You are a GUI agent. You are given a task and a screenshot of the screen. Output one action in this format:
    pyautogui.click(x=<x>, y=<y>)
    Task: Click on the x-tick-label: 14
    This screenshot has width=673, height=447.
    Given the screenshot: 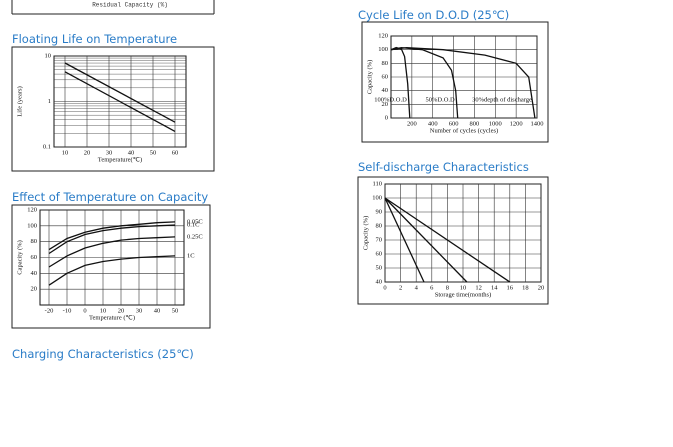 What is the action you would take?
    pyautogui.click(x=494, y=287)
    